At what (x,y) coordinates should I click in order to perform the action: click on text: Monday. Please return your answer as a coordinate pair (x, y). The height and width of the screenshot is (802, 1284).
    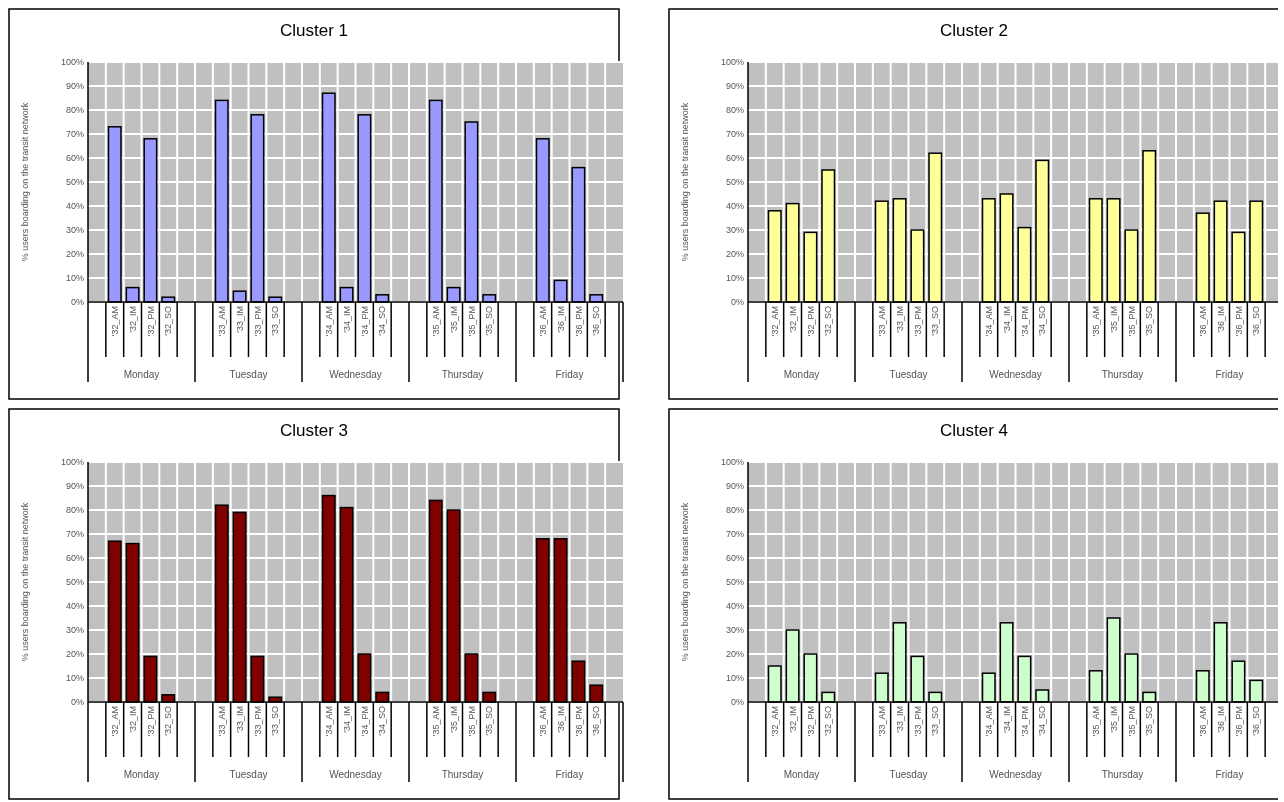
    Looking at the image, I should click on (801, 774).